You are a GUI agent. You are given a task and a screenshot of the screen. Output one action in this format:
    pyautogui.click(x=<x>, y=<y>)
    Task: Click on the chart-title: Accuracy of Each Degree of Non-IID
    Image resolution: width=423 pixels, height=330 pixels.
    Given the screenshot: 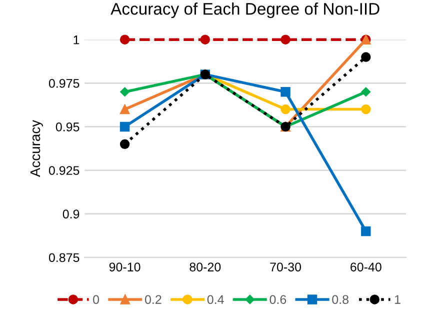 What is the action you would take?
    pyautogui.click(x=245, y=10)
    